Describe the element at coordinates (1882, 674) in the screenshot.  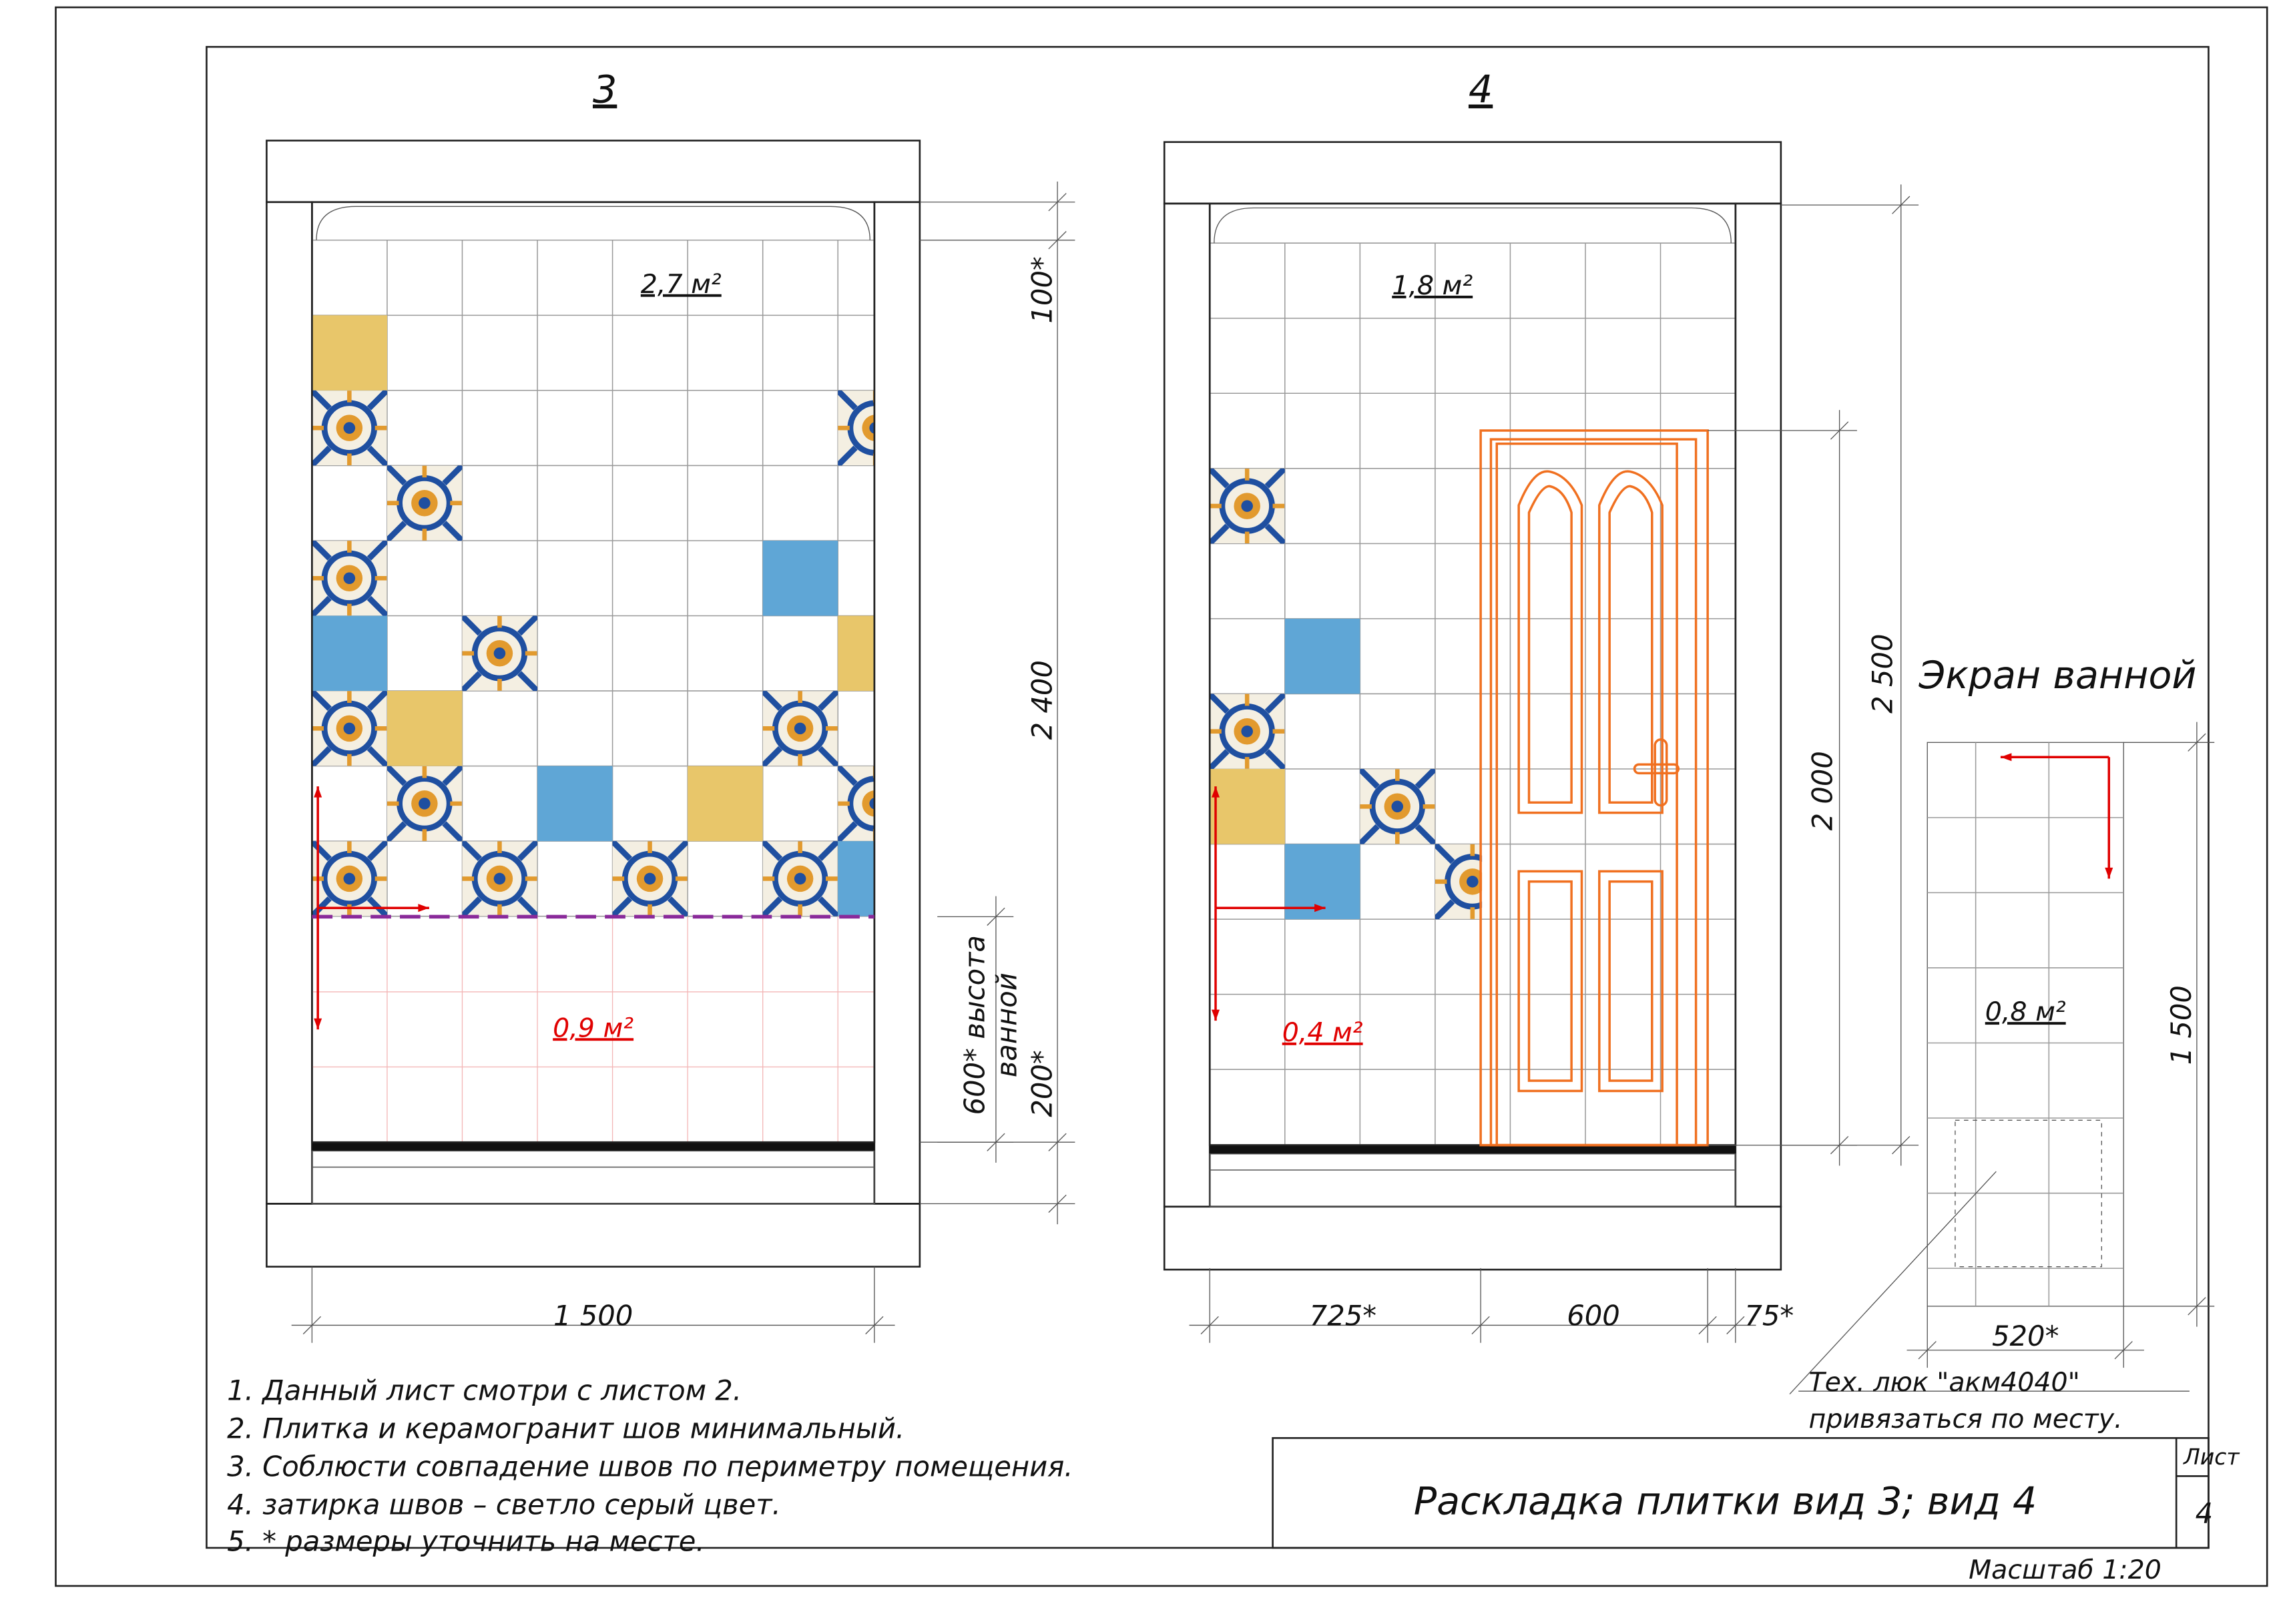
I see `dim-label: 2 500` at that location.